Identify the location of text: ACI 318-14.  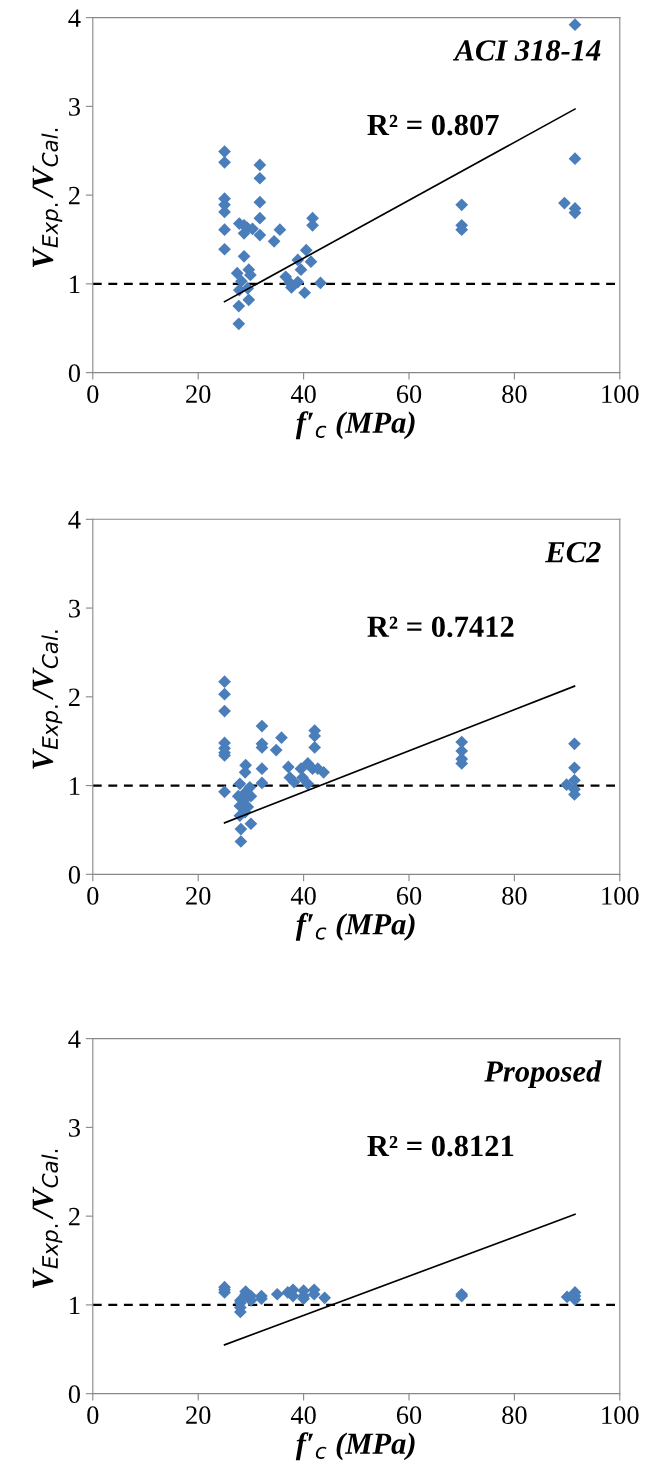
(526, 50).